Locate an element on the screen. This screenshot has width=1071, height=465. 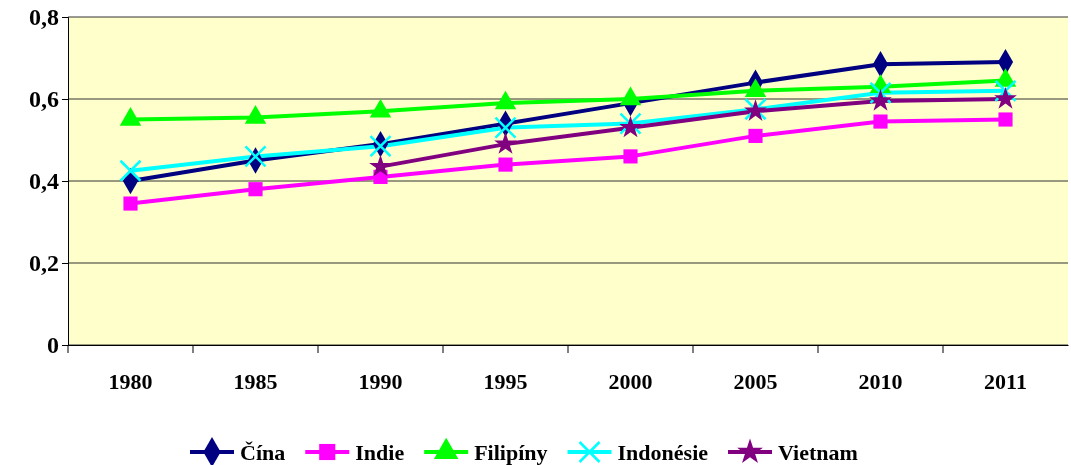
y-tick-label: 0,4 is located at coordinates (44, 181).